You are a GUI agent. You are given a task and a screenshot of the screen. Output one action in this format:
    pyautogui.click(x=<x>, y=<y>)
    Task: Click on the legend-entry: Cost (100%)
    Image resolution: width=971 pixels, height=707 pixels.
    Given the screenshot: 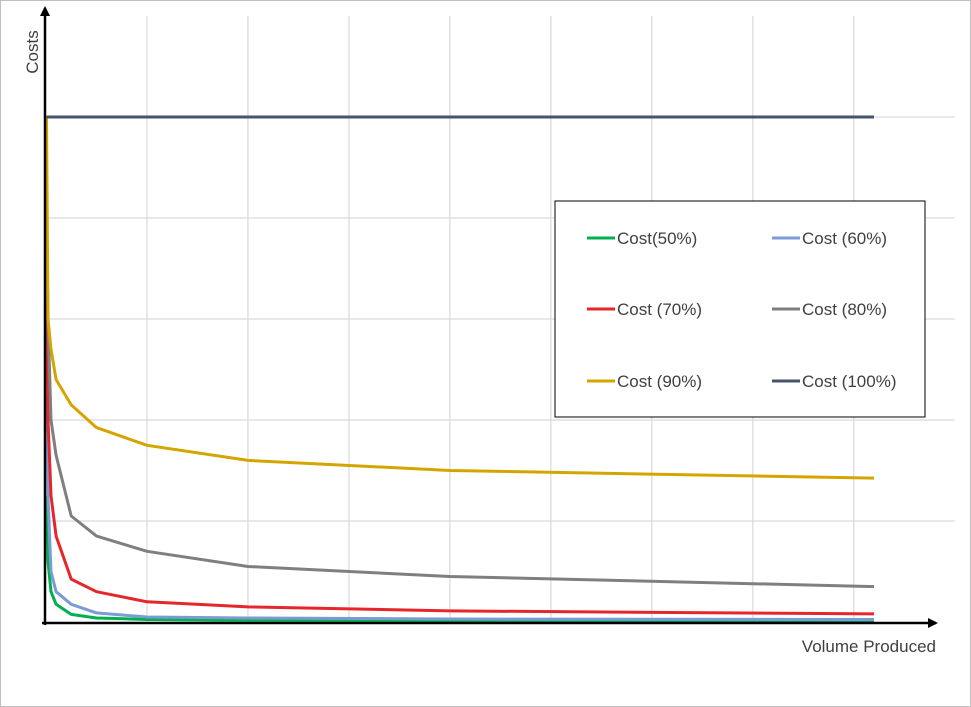 What is the action you would take?
    pyautogui.click(x=834, y=381)
    